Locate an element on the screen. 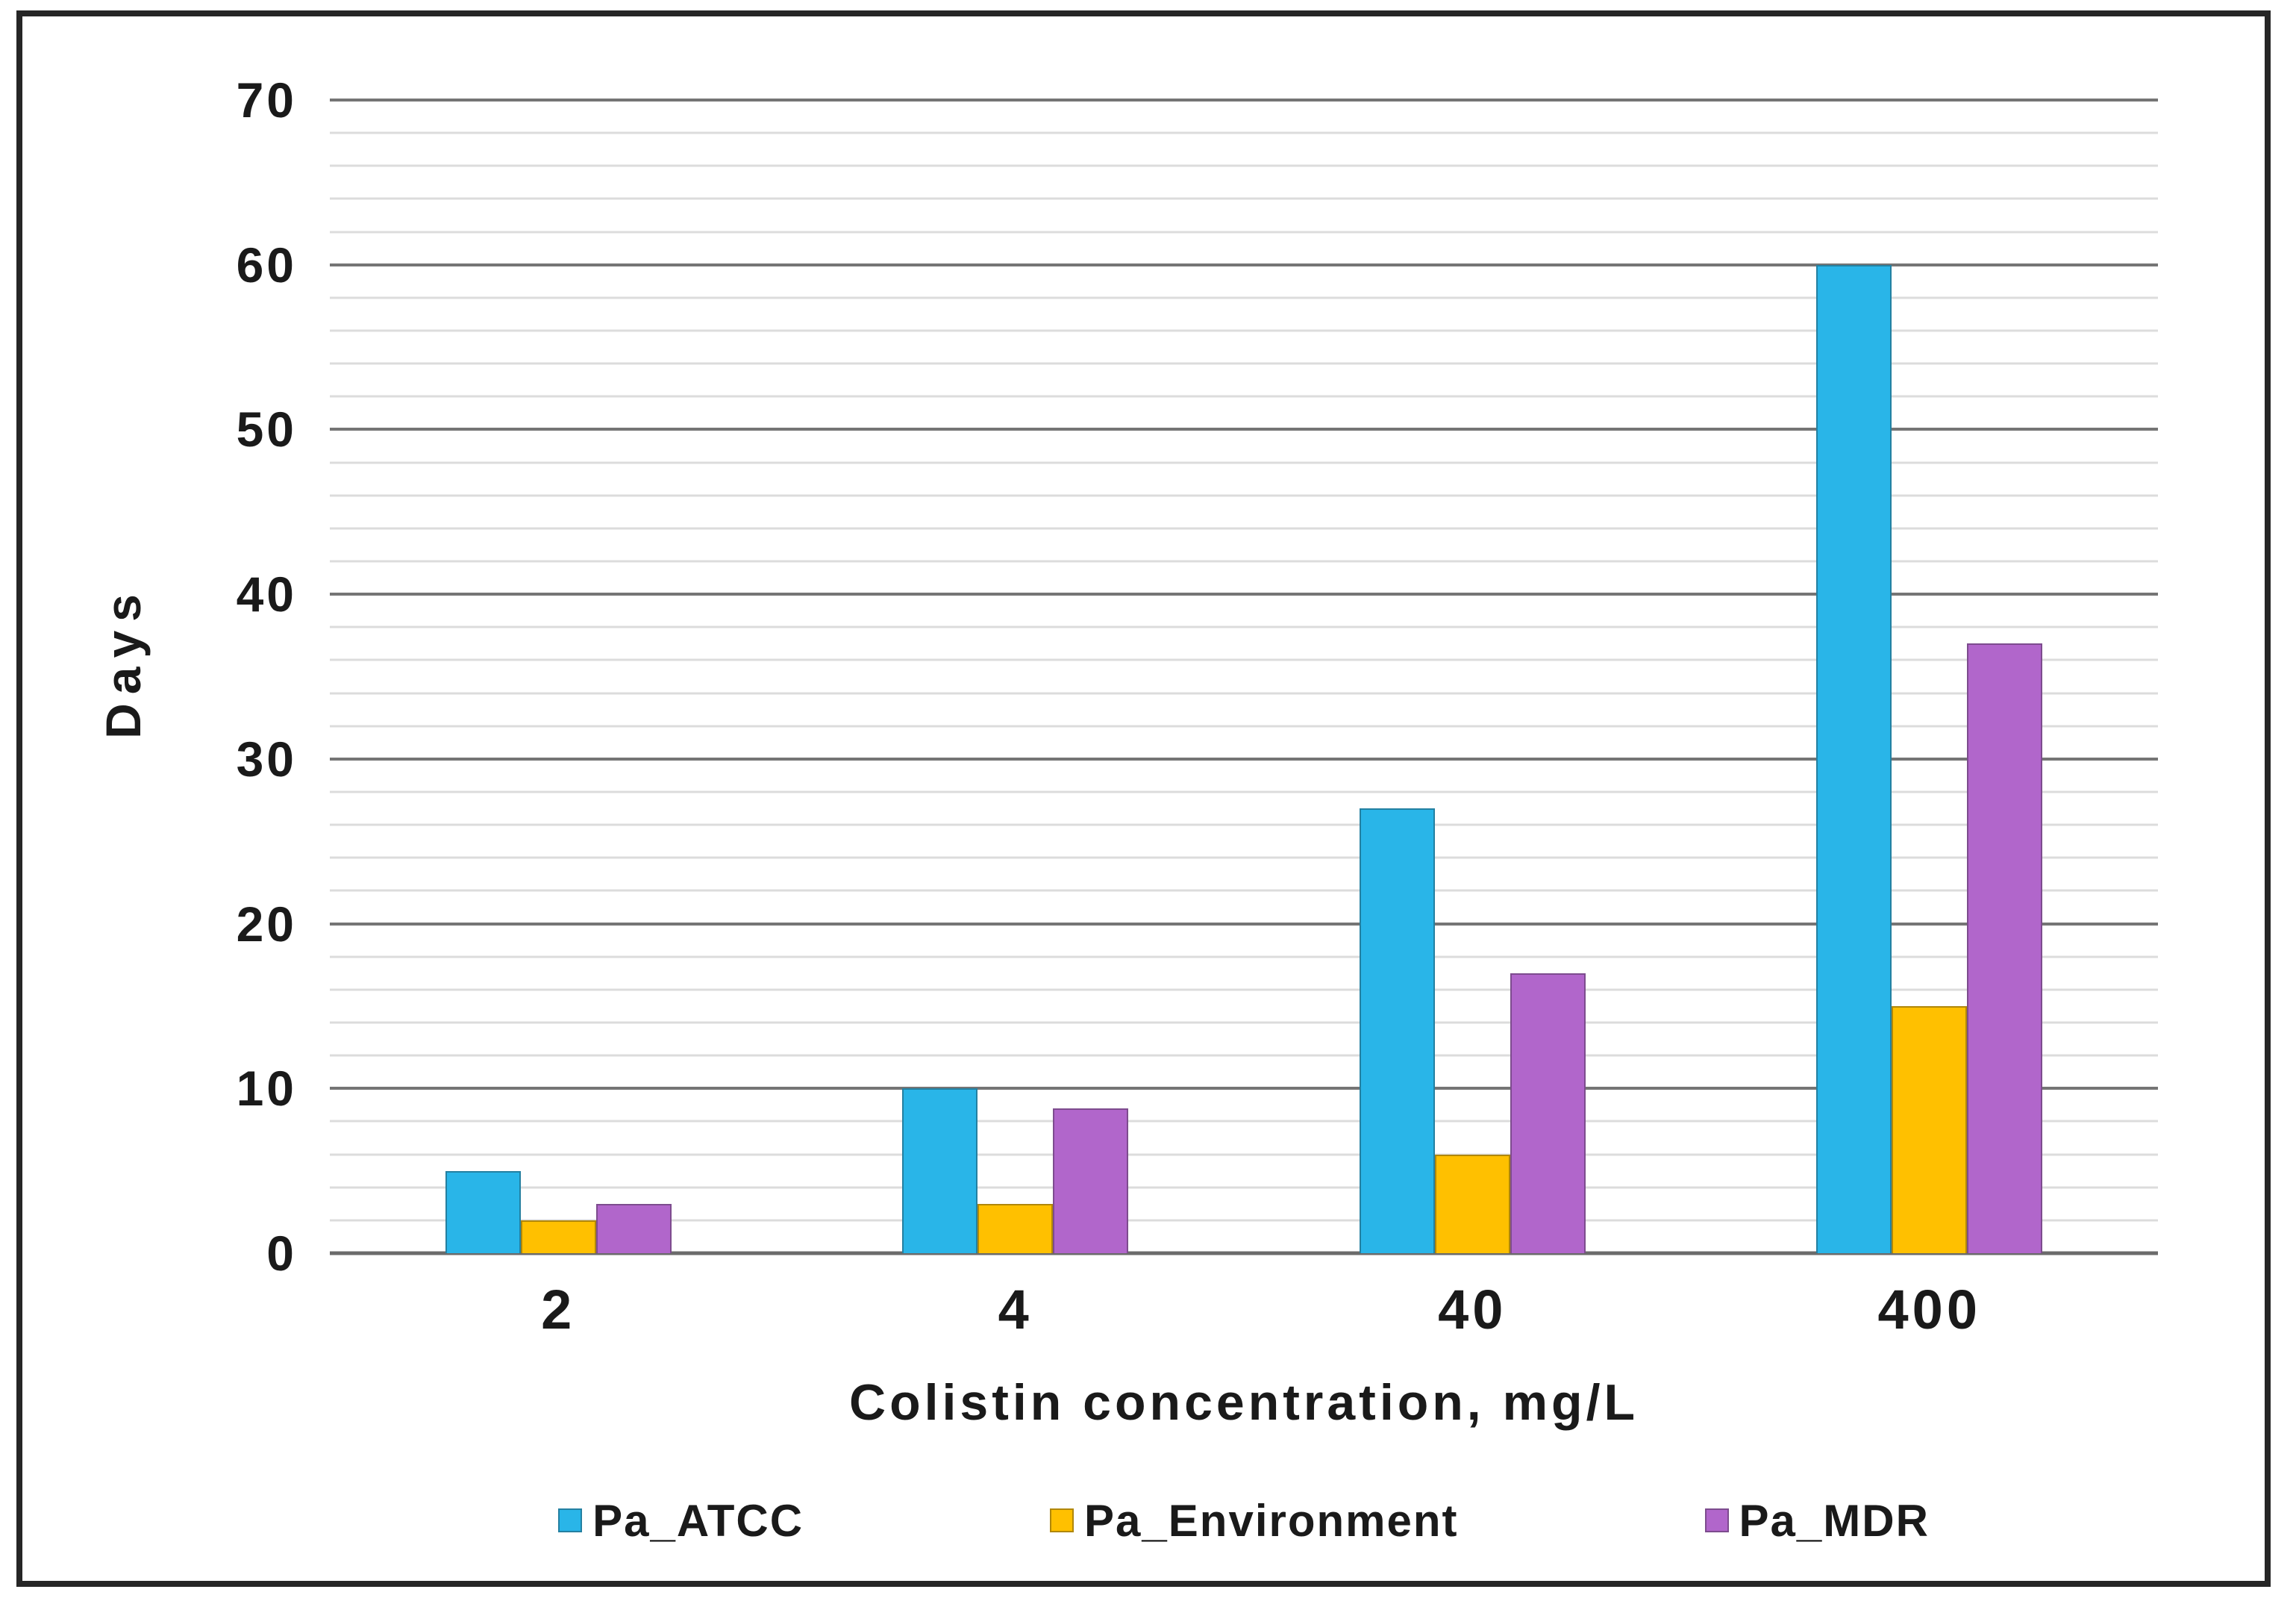 Image resolution: width=2296 pixels, height=1604 pixels. legend-entry-pa-atcc: Pa_ATCC is located at coordinates (681, 1521).